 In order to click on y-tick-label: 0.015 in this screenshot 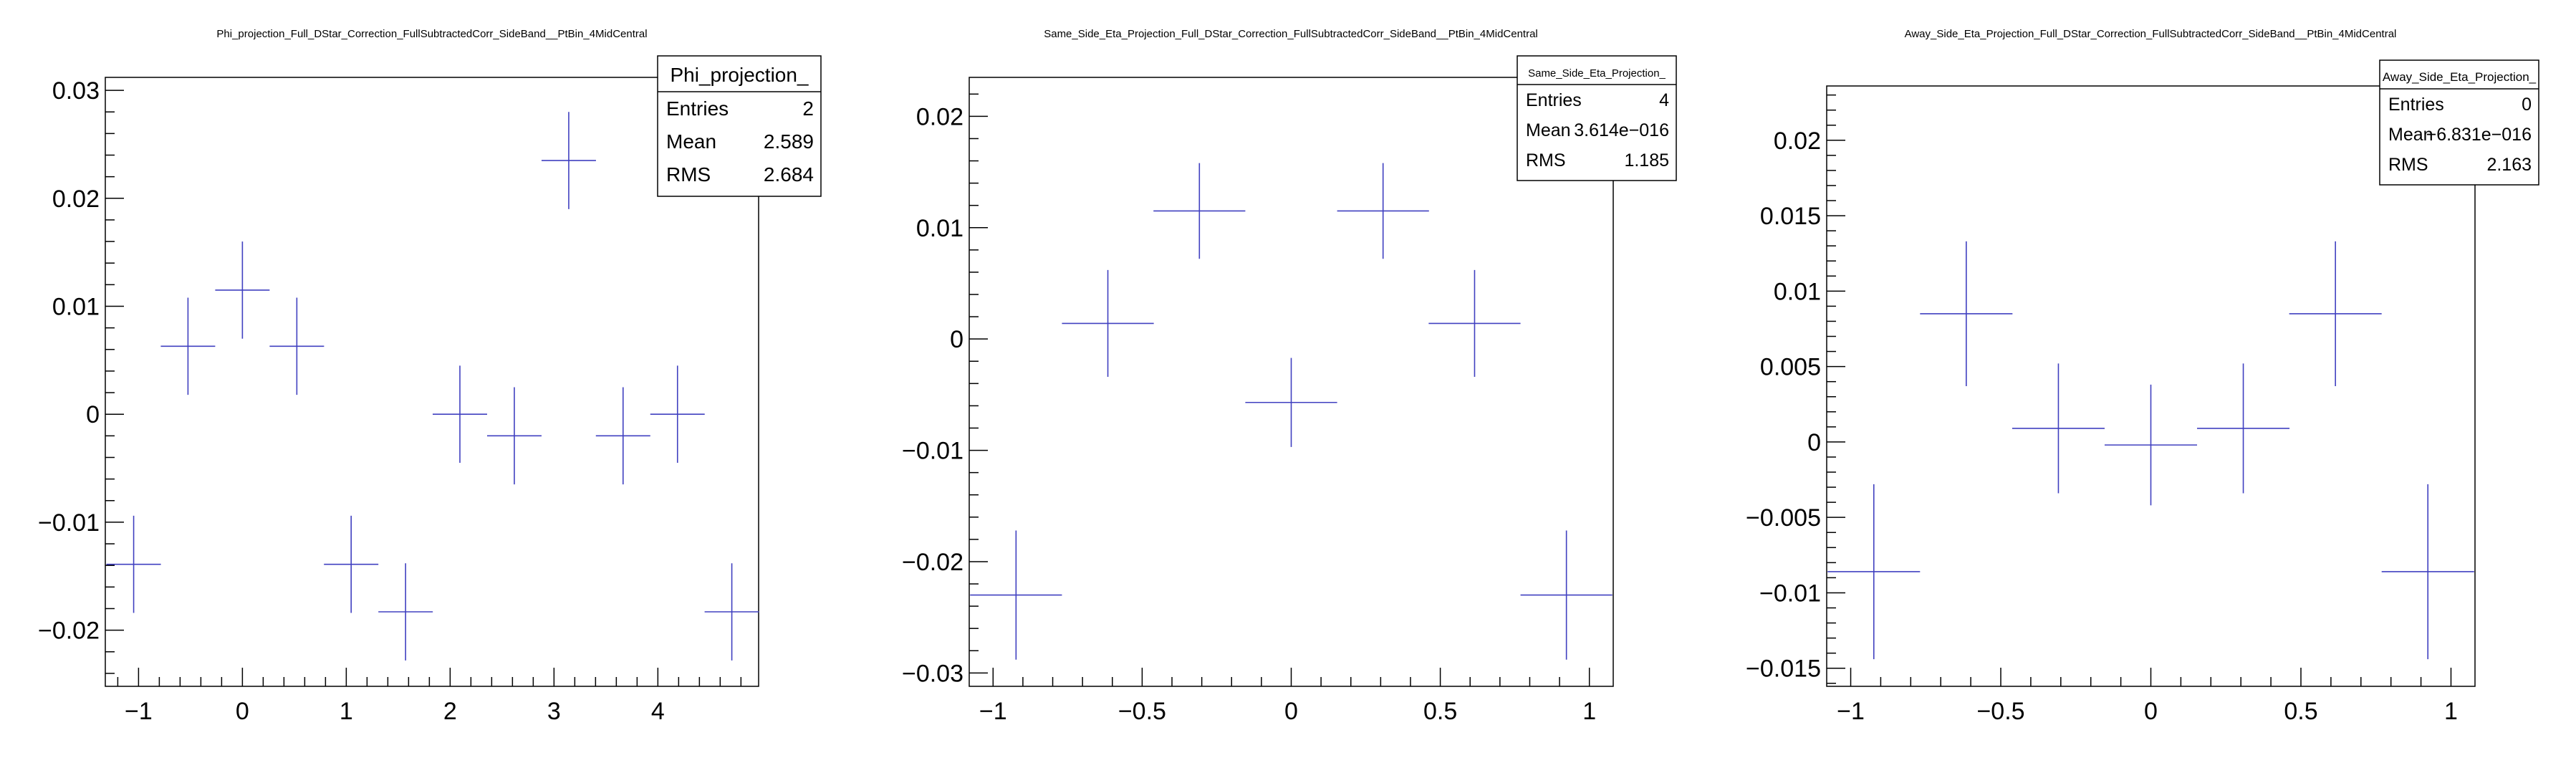, I will do `click(1790, 216)`.